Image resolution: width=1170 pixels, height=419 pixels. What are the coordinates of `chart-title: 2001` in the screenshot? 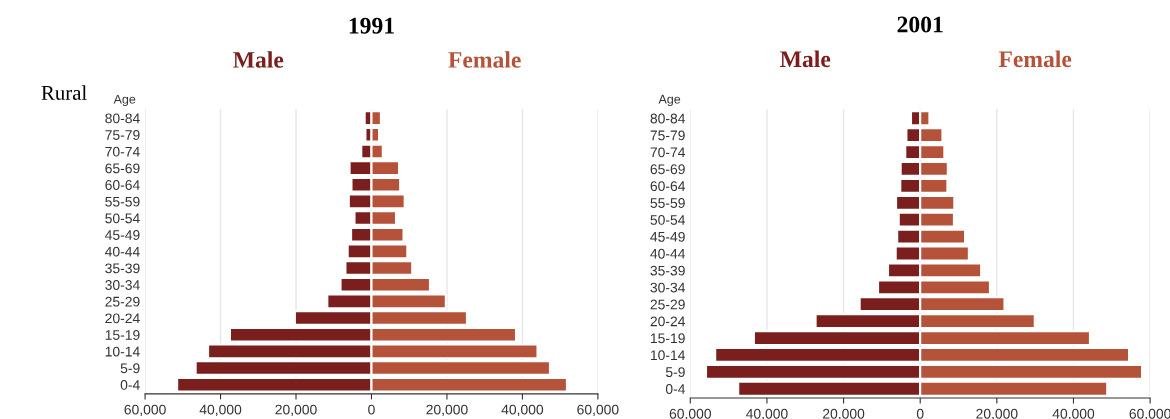 It's located at (920, 24).